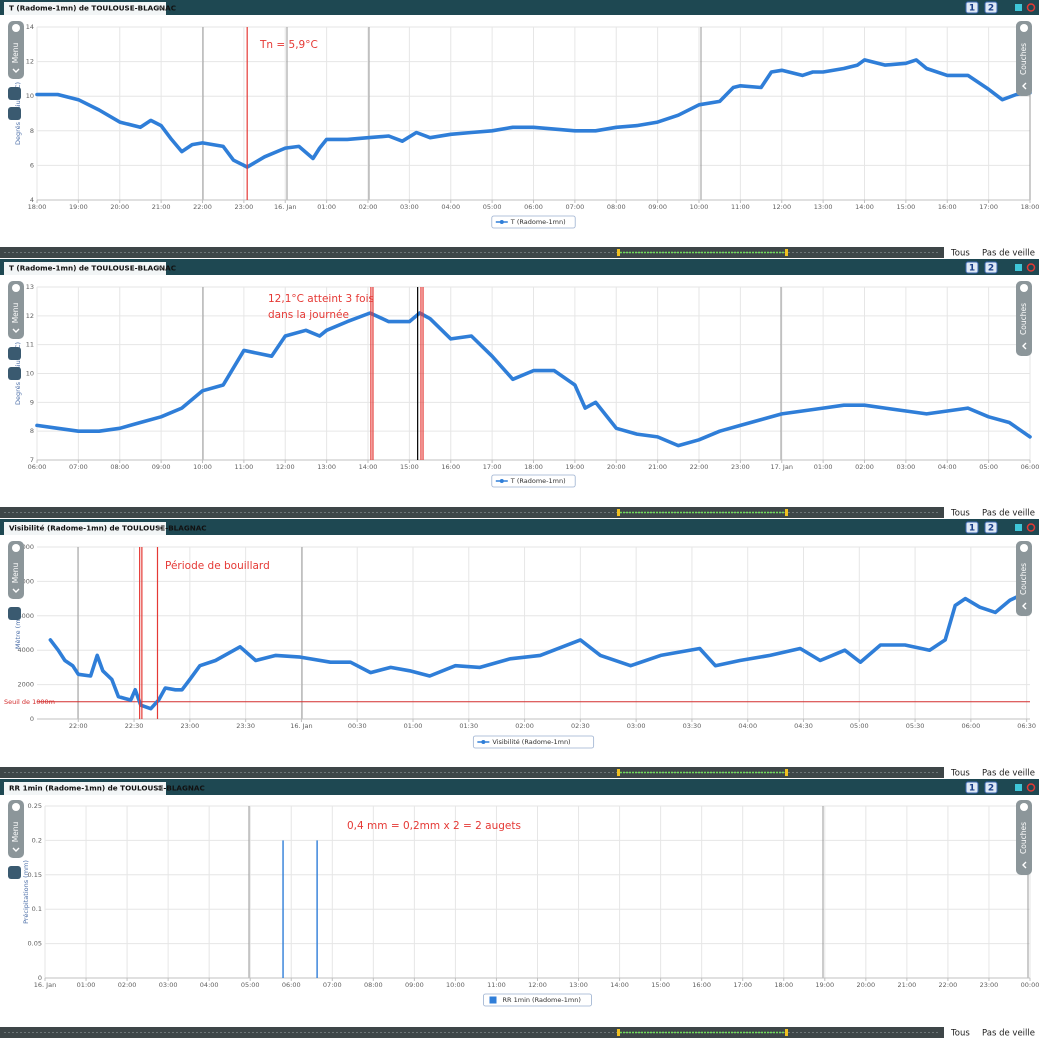 This screenshot has height=1038, width=1039. I want to click on y-tick-label: 12, so click(30, 316).